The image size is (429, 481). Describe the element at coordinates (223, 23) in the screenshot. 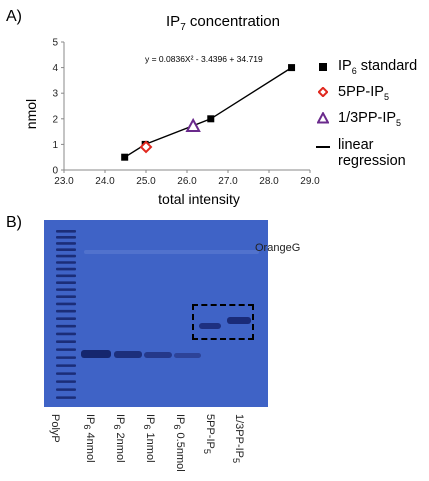

I see `chart-title: IP7 concentration` at that location.